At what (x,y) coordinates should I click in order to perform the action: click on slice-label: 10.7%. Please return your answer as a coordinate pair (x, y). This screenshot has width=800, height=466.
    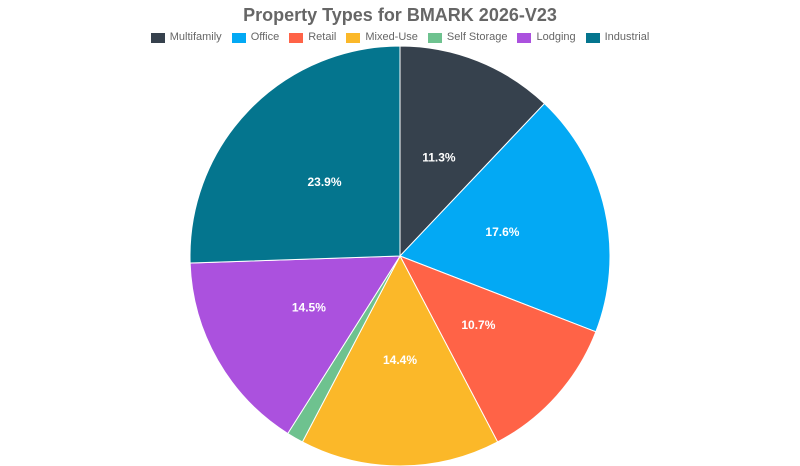
    Looking at the image, I should click on (478, 325).